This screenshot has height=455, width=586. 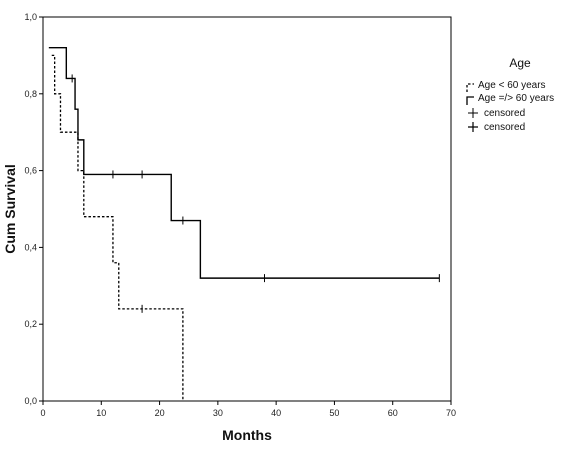 I want to click on x-tick-label: 30, so click(x=218, y=413).